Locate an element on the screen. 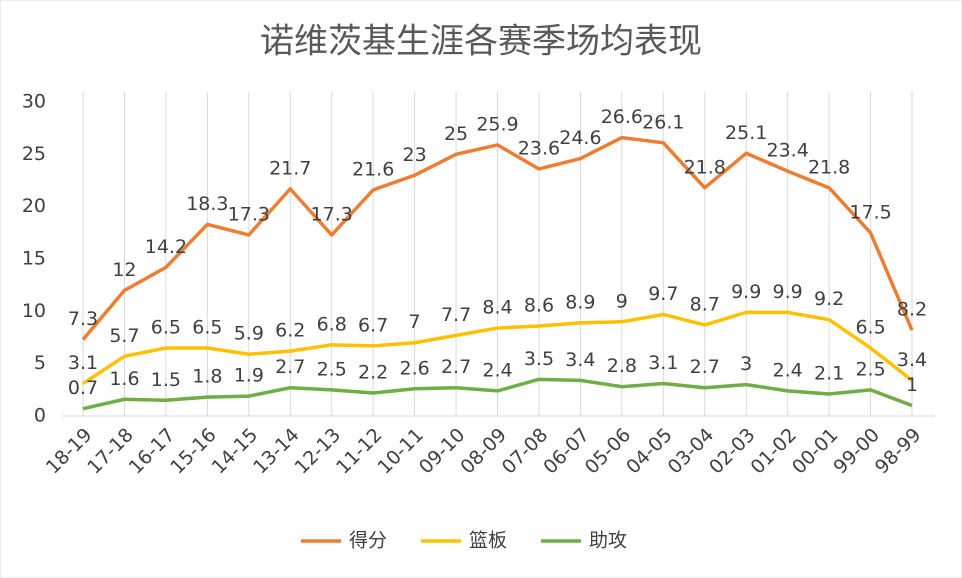 This screenshot has width=962, height=578. data-label: 3.5 is located at coordinates (539, 359).